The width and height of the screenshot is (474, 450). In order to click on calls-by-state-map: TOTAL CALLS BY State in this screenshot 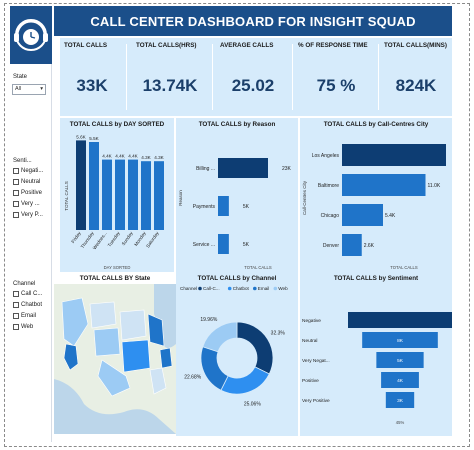, I will do `click(115, 354)`.